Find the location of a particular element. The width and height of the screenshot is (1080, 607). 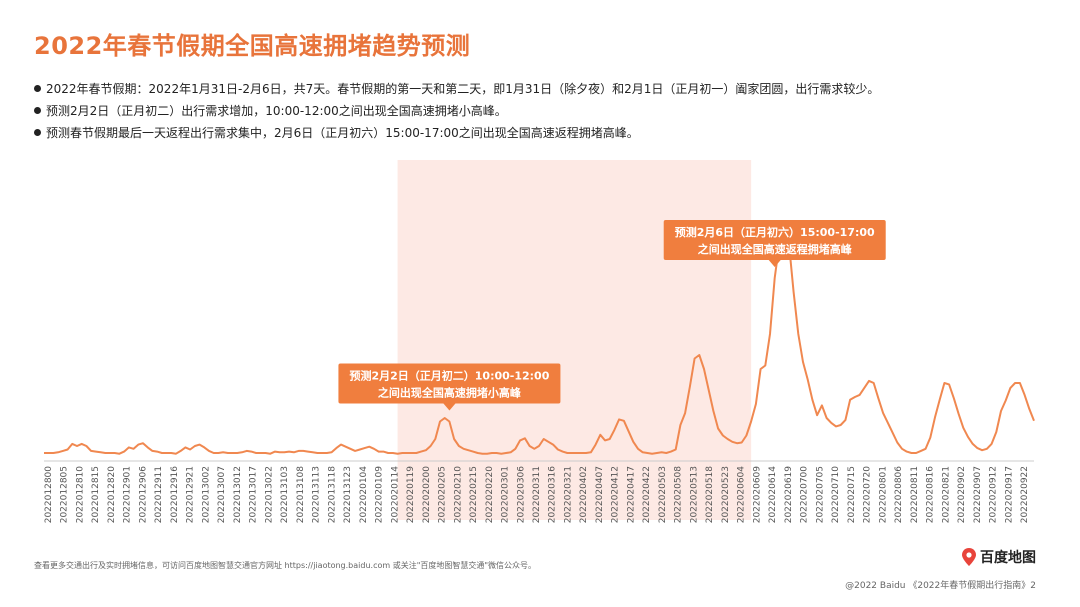

x-tick-label: 2022020609 is located at coordinates (757, 495).